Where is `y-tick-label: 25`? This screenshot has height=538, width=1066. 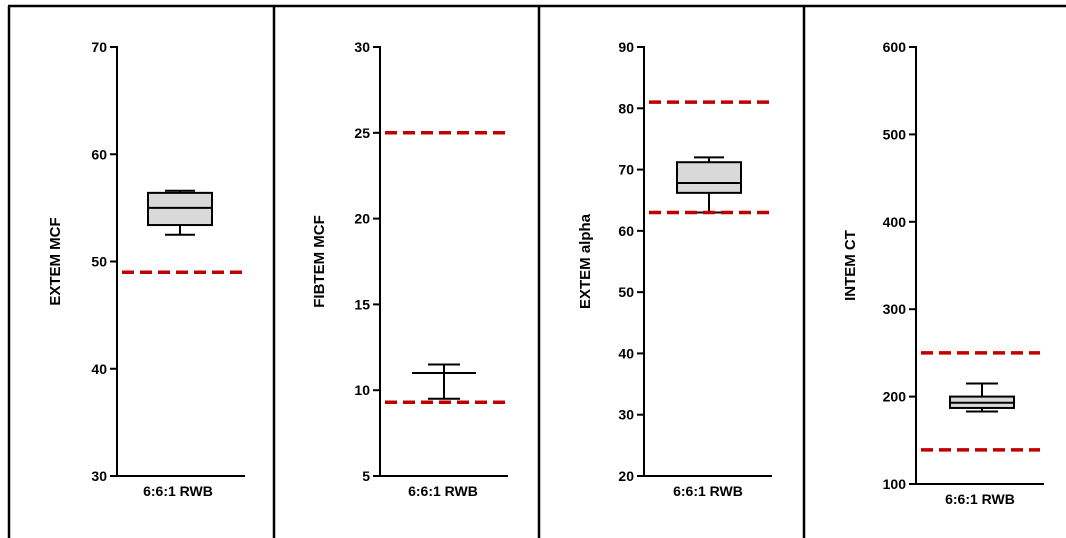 y-tick-label: 25 is located at coordinates (362, 133).